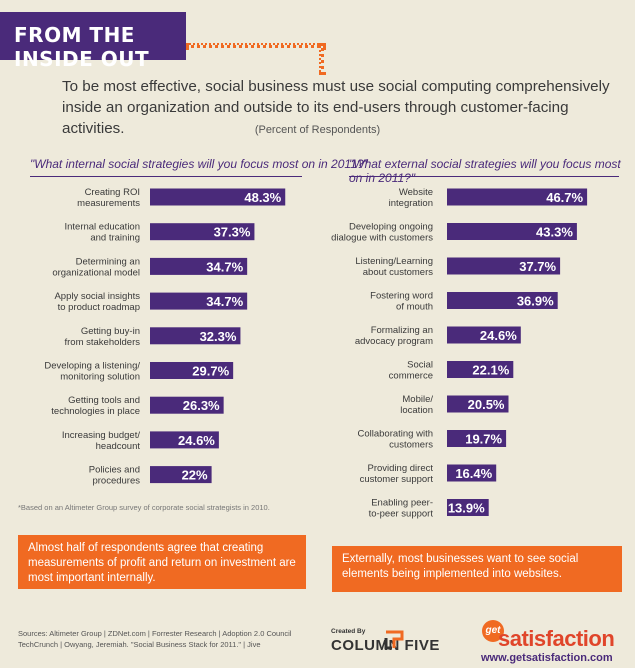 This screenshot has width=635, height=668. What do you see at coordinates (498, 335) in the screenshot?
I see `external-value-label-5: 24.6%` at bounding box center [498, 335].